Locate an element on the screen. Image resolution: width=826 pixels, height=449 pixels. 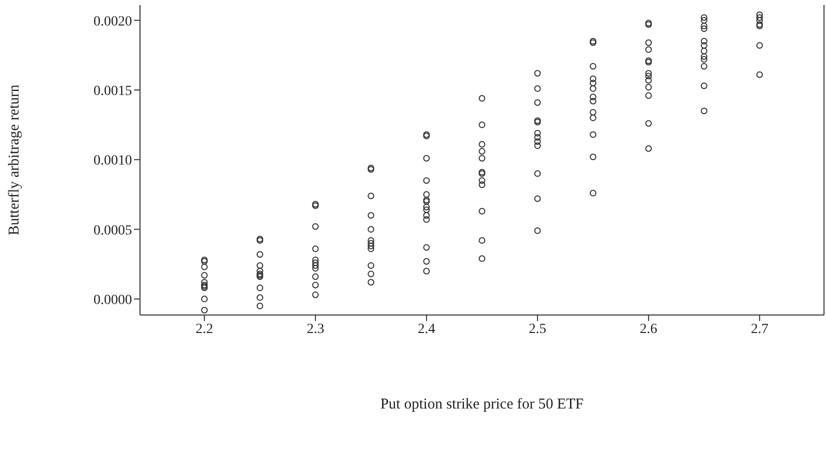
x-tick-label: 2.5 is located at coordinates (537, 329).